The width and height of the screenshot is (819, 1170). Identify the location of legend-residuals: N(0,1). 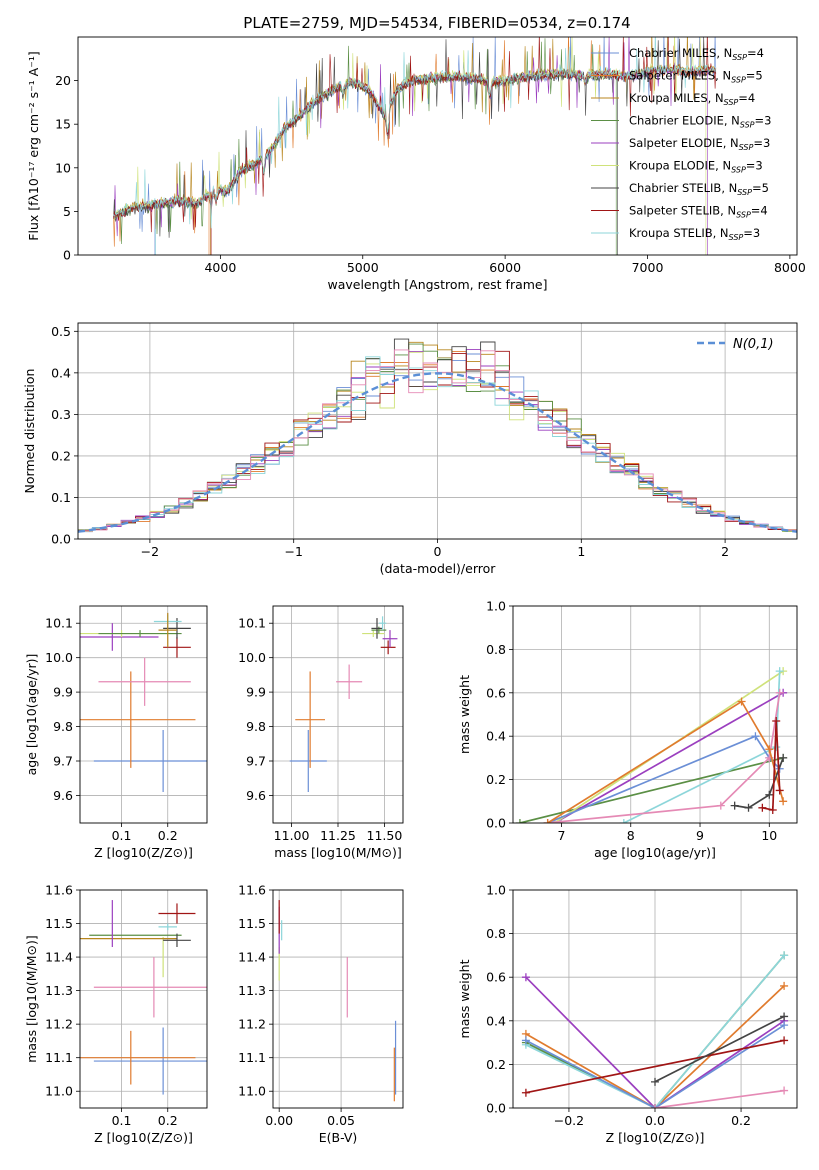
(735, 344).